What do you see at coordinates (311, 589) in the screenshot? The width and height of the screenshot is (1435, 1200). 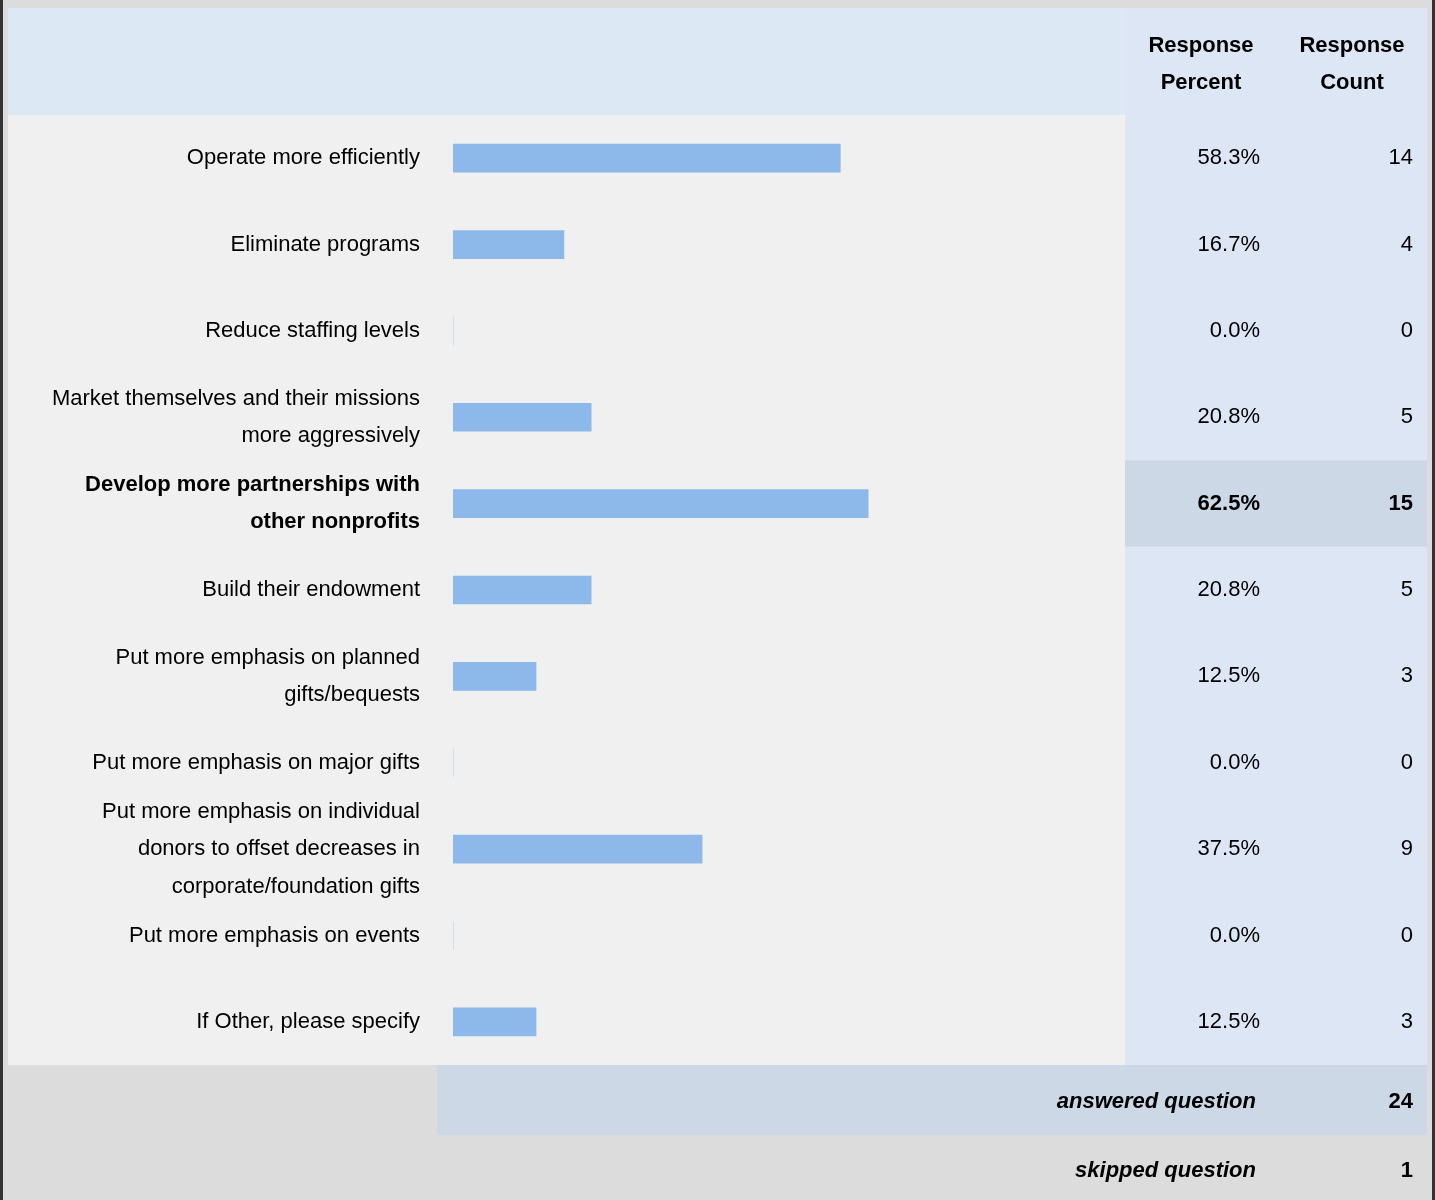 I see `y-tick-label: Build their endowment` at bounding box center [311, 589].